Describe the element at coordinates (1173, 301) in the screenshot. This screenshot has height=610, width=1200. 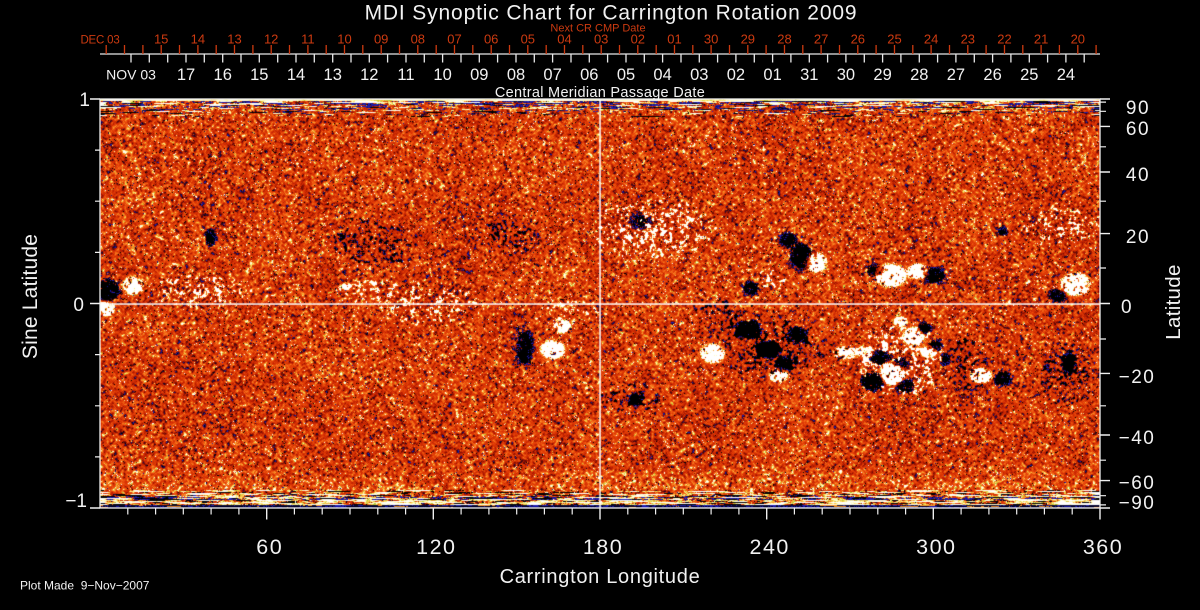
I see `svg-text: Latitude` at that location.